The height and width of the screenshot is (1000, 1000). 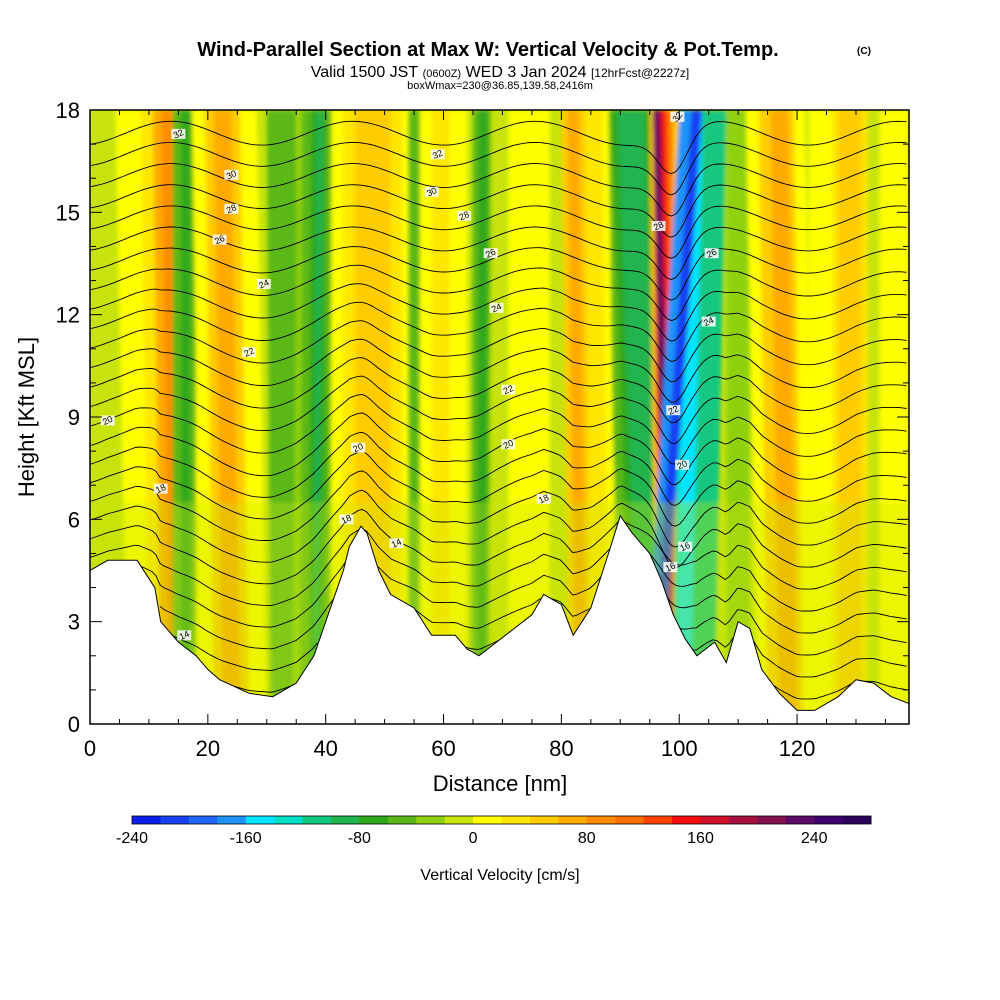 I want to click on y-tick-label: 15, so click(x=68, y=212).